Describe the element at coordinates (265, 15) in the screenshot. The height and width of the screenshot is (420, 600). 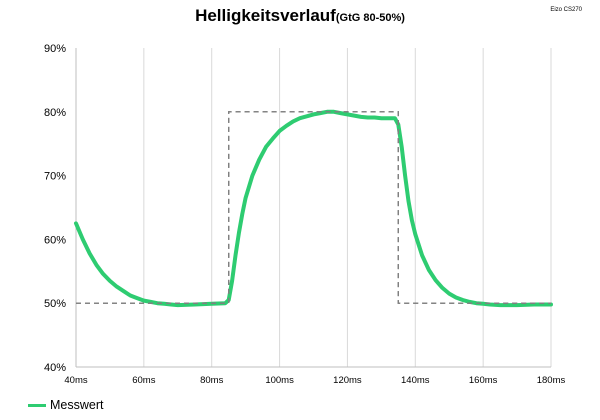
I see `chart-title-main: Helligkeitsverlauf` at that location.